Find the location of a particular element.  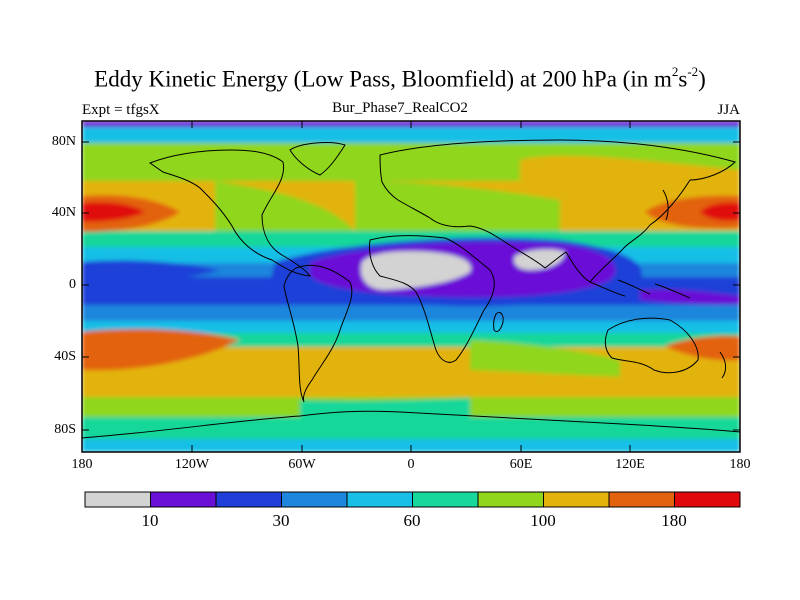

colorbar is located at coordinates (412, 499).